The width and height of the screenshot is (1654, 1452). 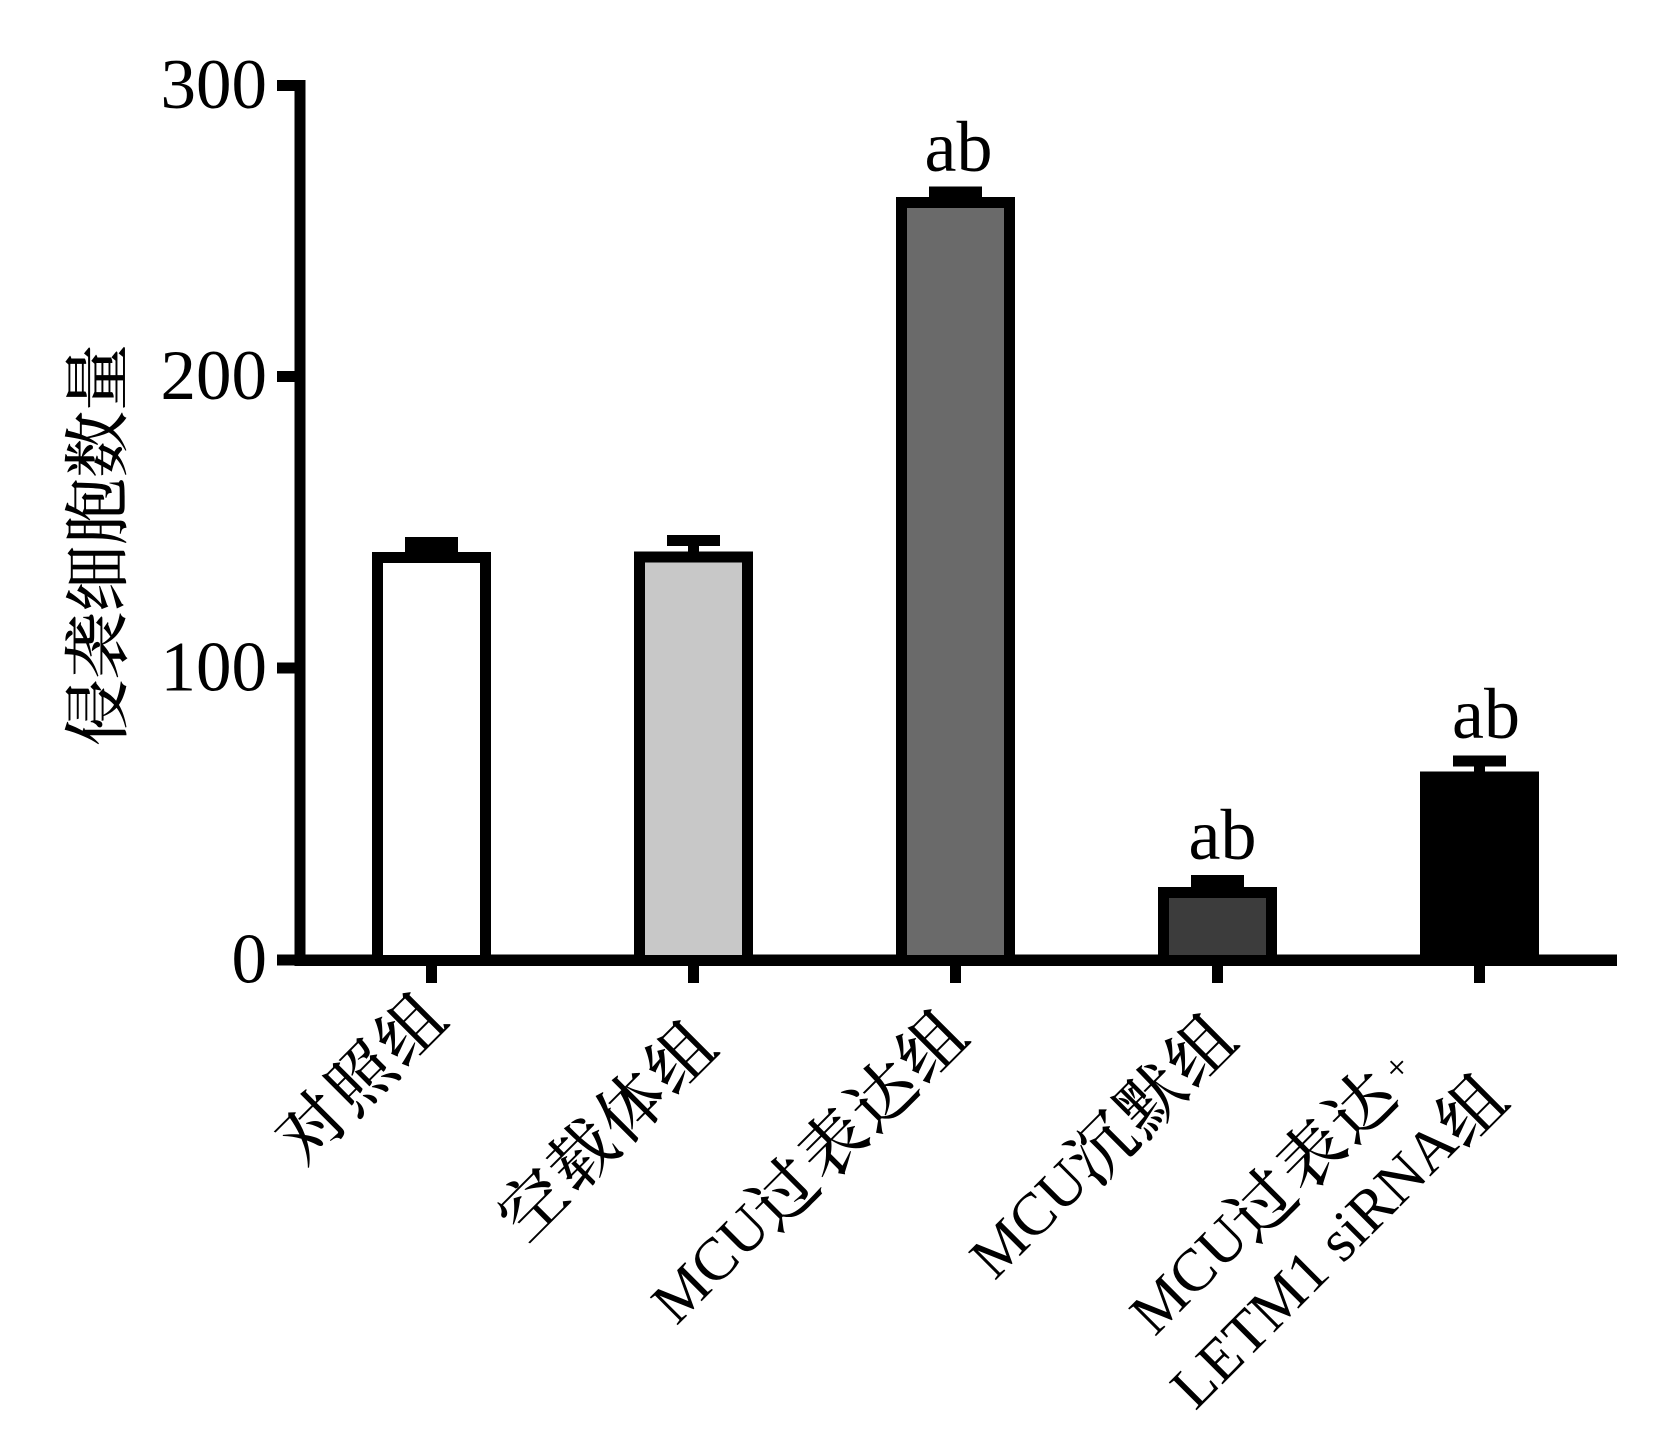 I want to click on svg-text: 200, so click(x=214, y=376).